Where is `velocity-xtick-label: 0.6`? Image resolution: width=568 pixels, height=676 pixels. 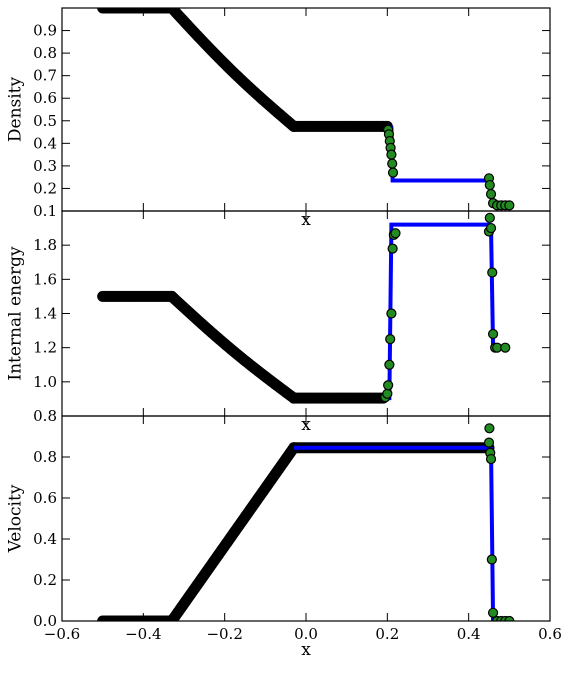
velocity-xtick-label: 0.6 is located at coordinates (550, 634).